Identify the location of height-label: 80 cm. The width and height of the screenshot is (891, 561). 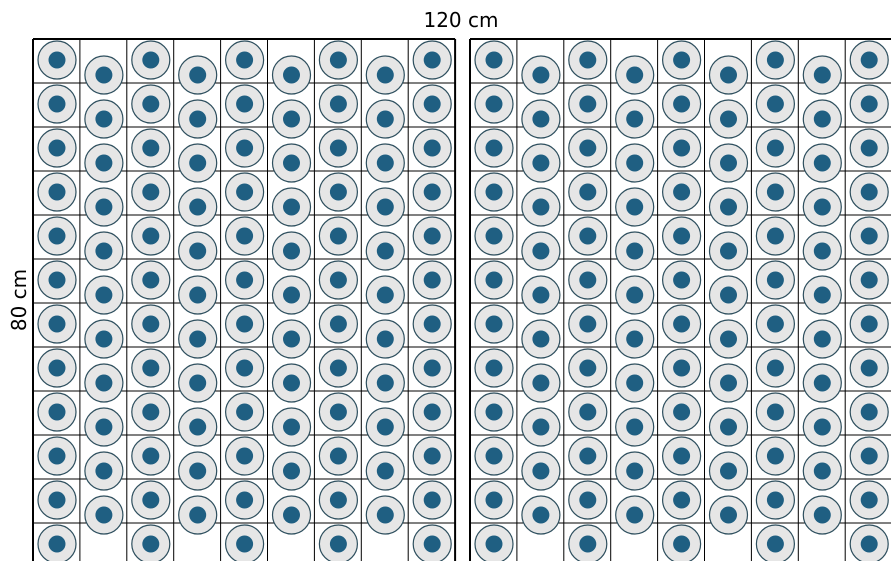
(19, 300).